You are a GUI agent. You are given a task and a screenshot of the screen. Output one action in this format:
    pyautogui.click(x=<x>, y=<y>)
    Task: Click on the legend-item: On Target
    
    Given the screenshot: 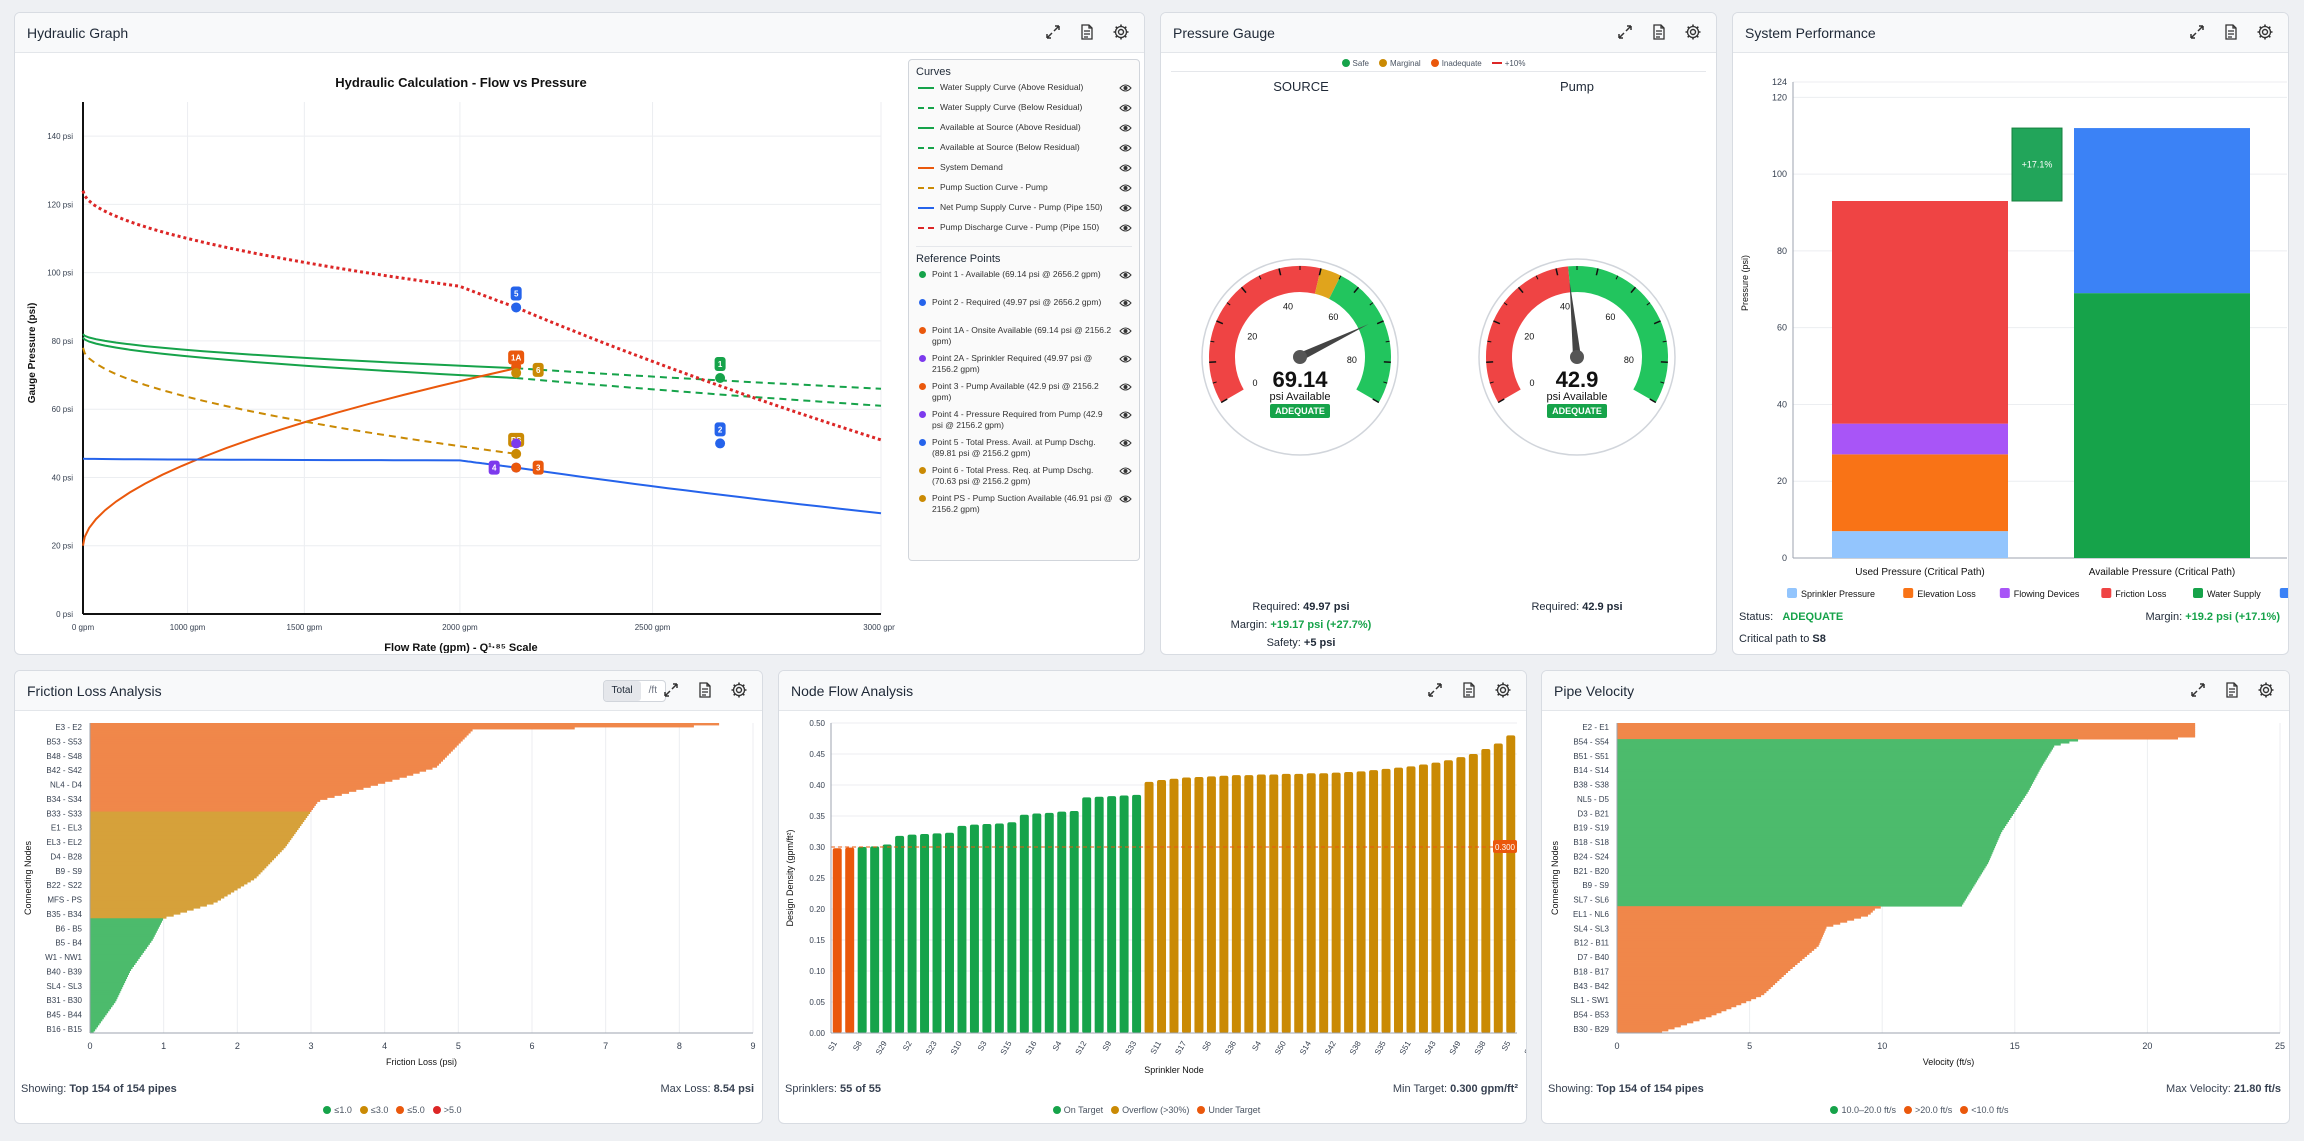 What is the action you would take?
    pyautogui.click(x=1074, y=1110)
    